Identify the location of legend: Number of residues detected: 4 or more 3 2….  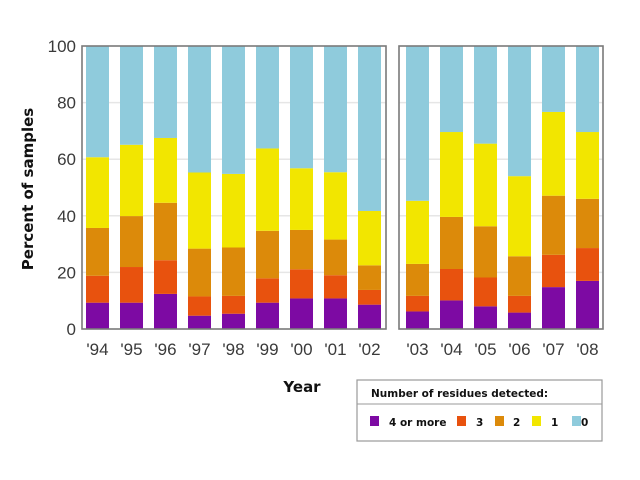
(479, 410).